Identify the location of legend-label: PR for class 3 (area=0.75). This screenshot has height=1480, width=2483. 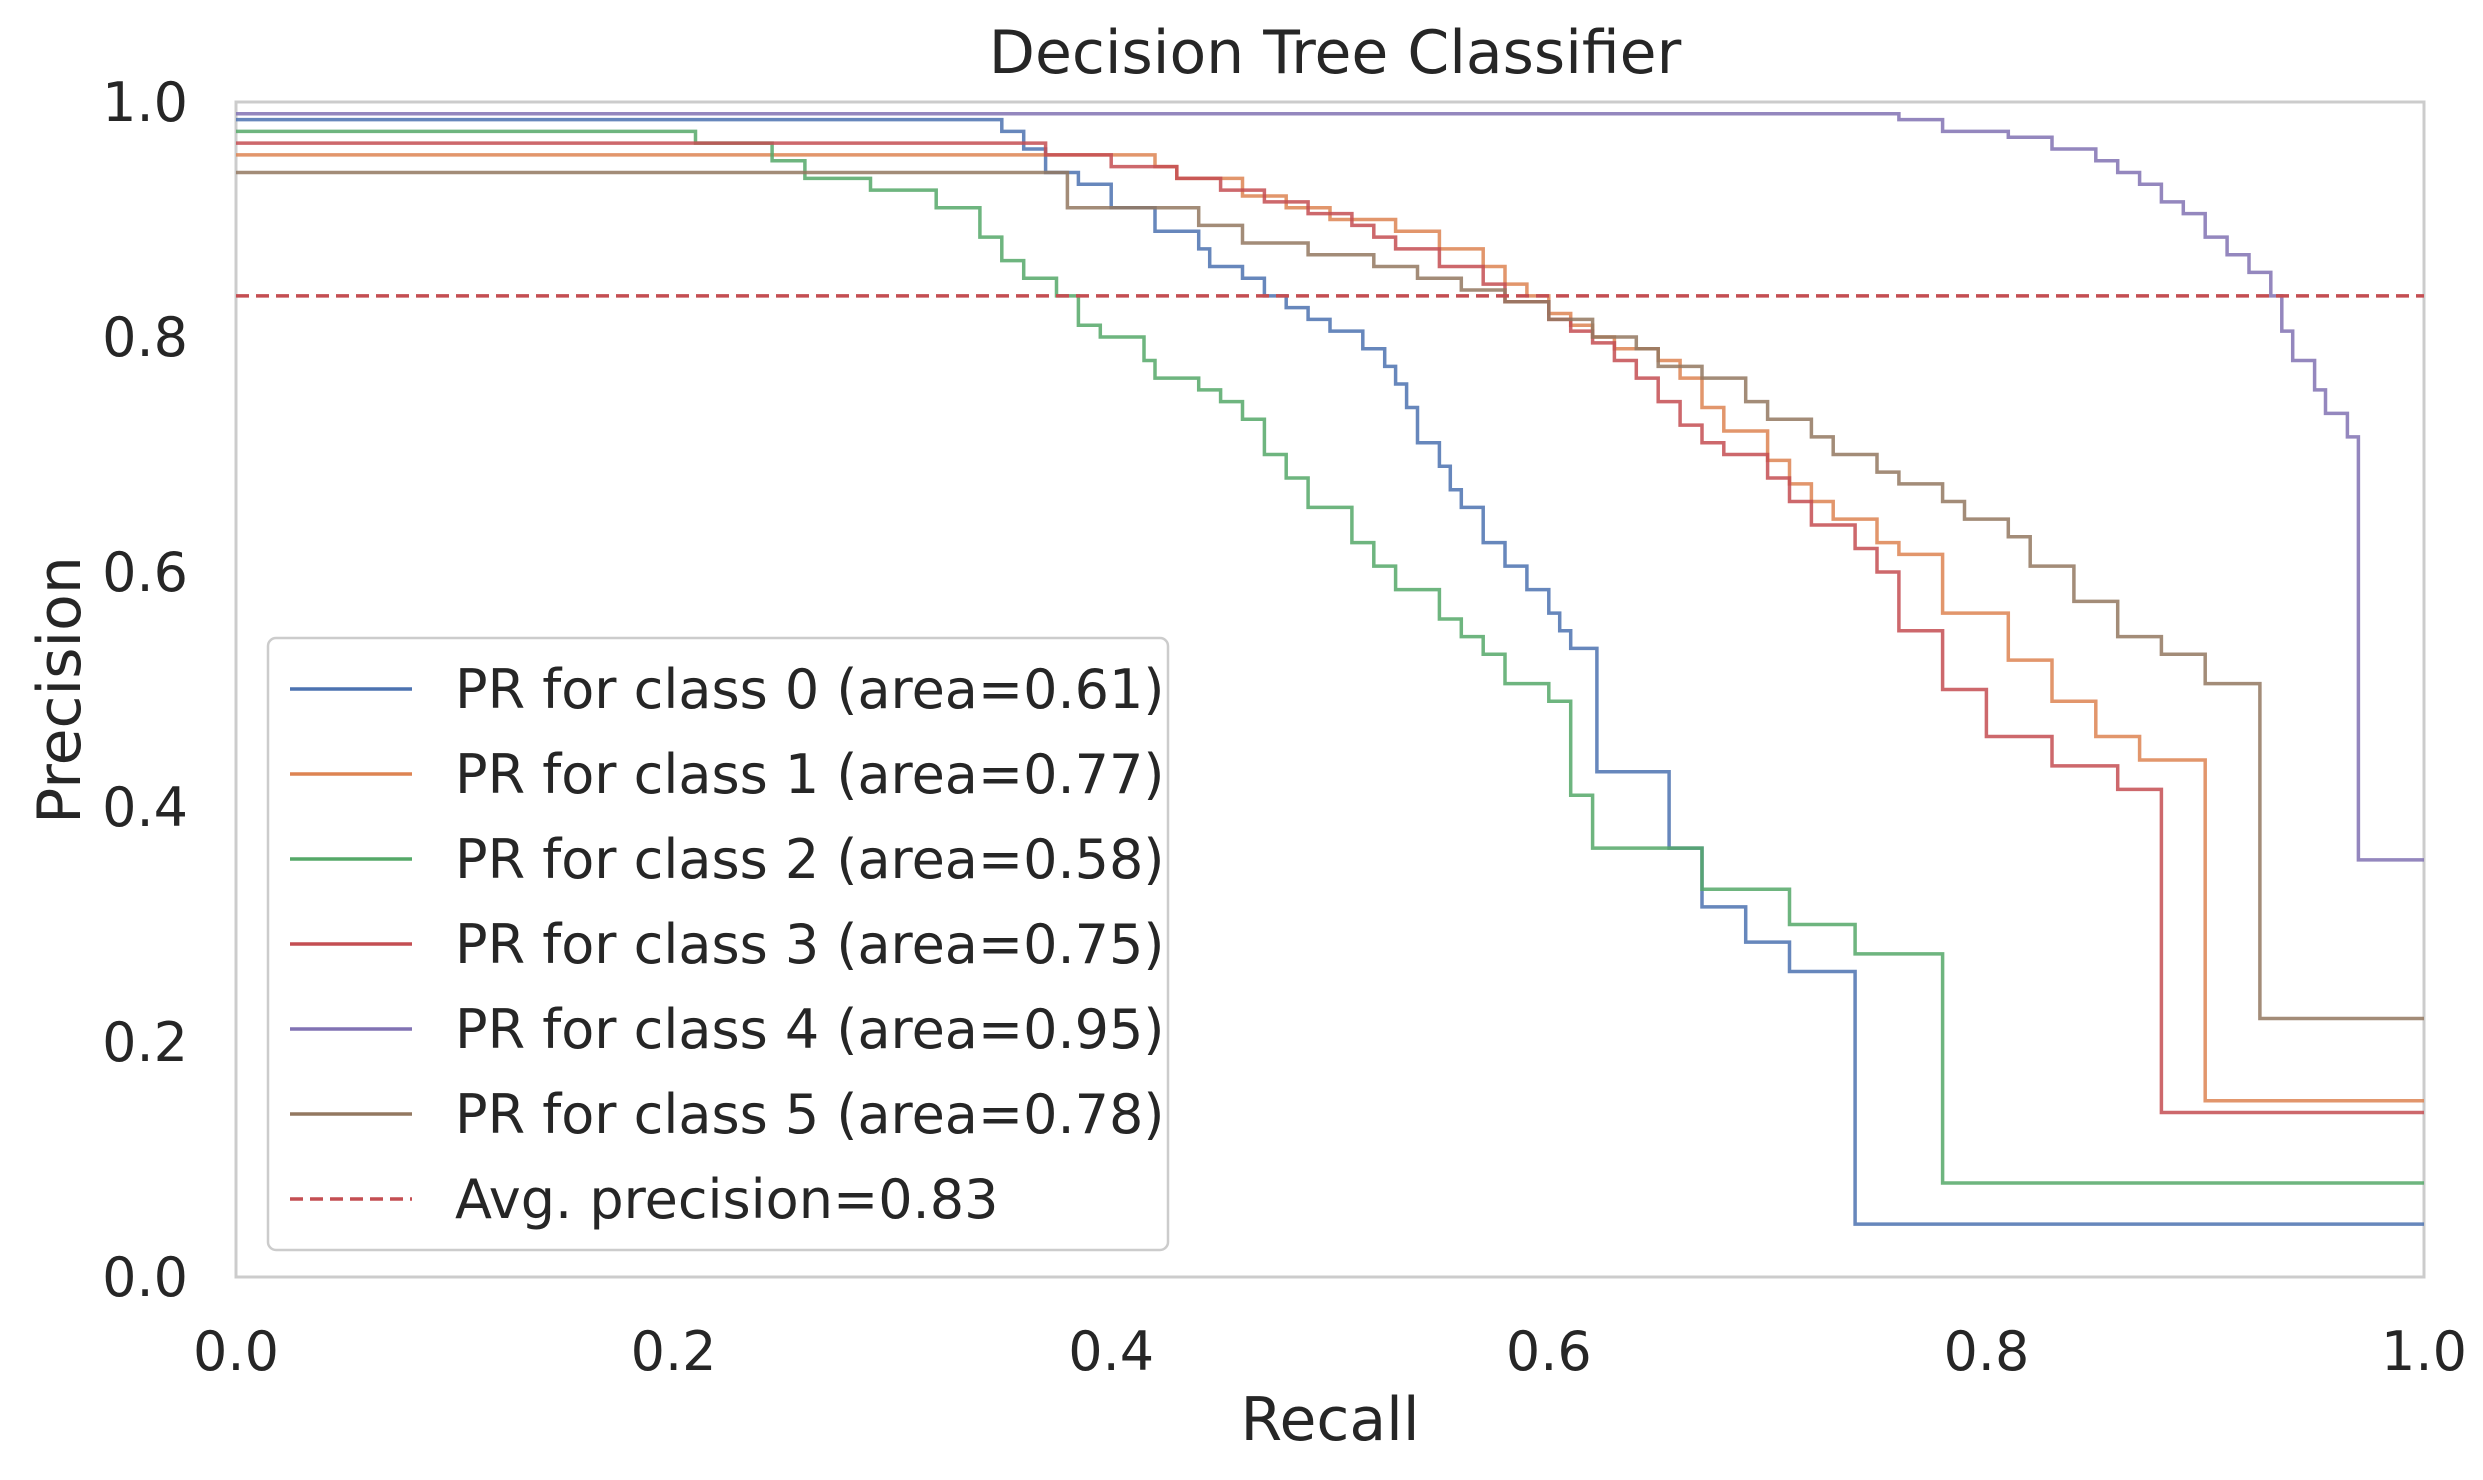
(809, 944).